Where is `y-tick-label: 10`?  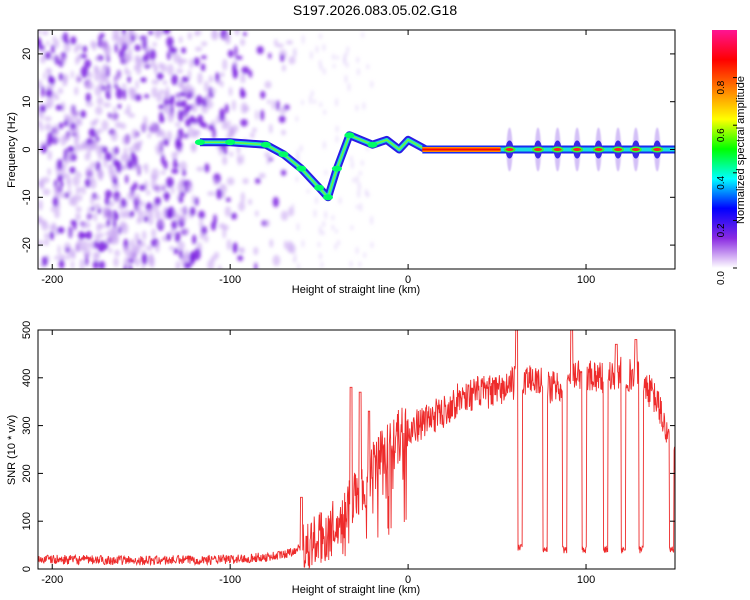 y-tick-label: 10 is located at coordinates (27, 102).